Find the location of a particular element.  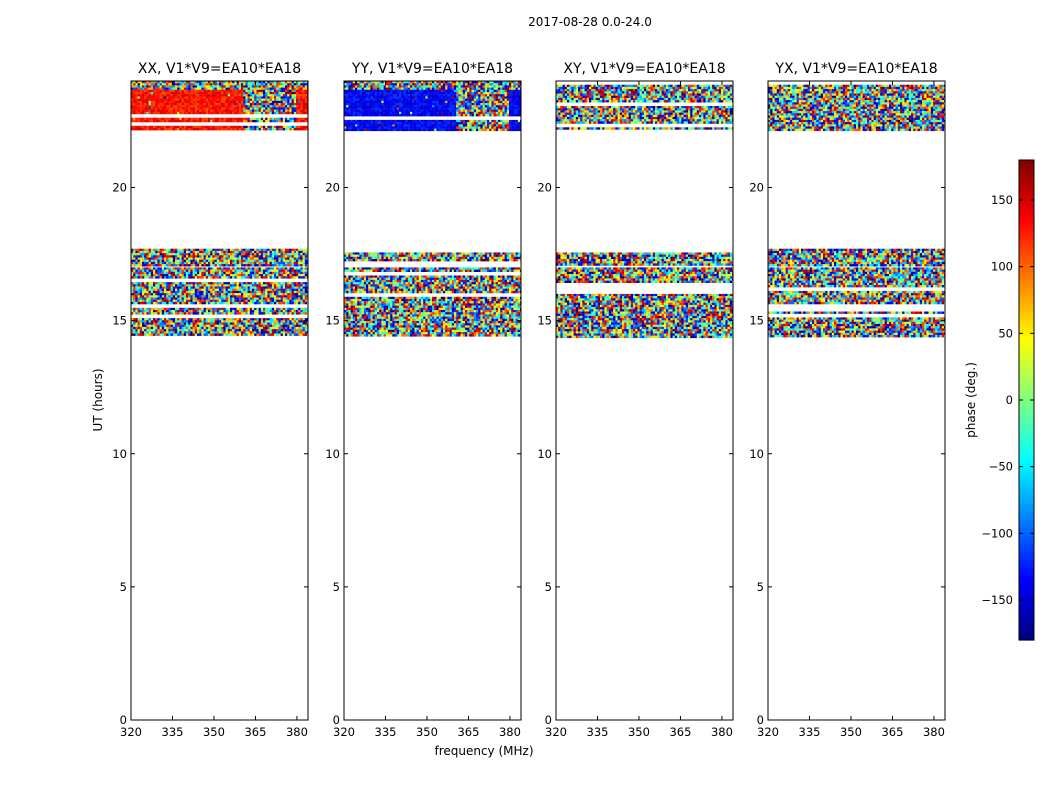

panel-title: YX, V1*V9=EA10*EA18 is located at coordinates (855, 69).